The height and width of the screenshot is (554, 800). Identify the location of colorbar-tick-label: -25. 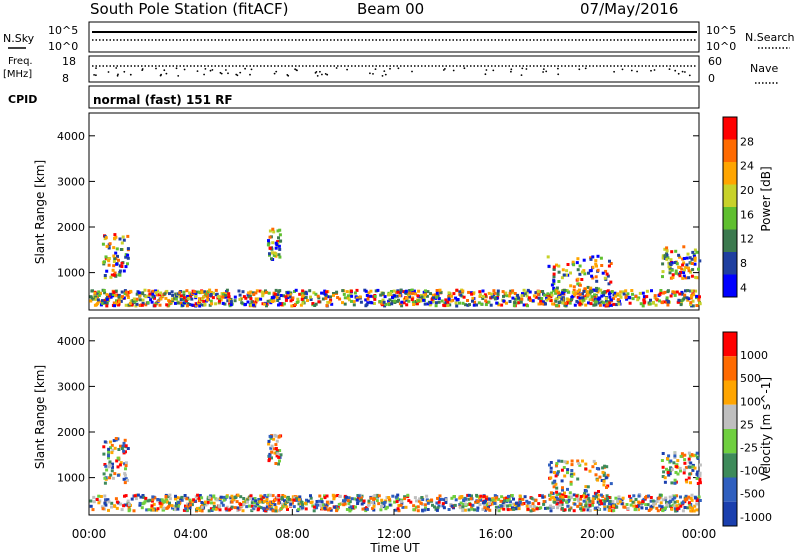
(749, 447).